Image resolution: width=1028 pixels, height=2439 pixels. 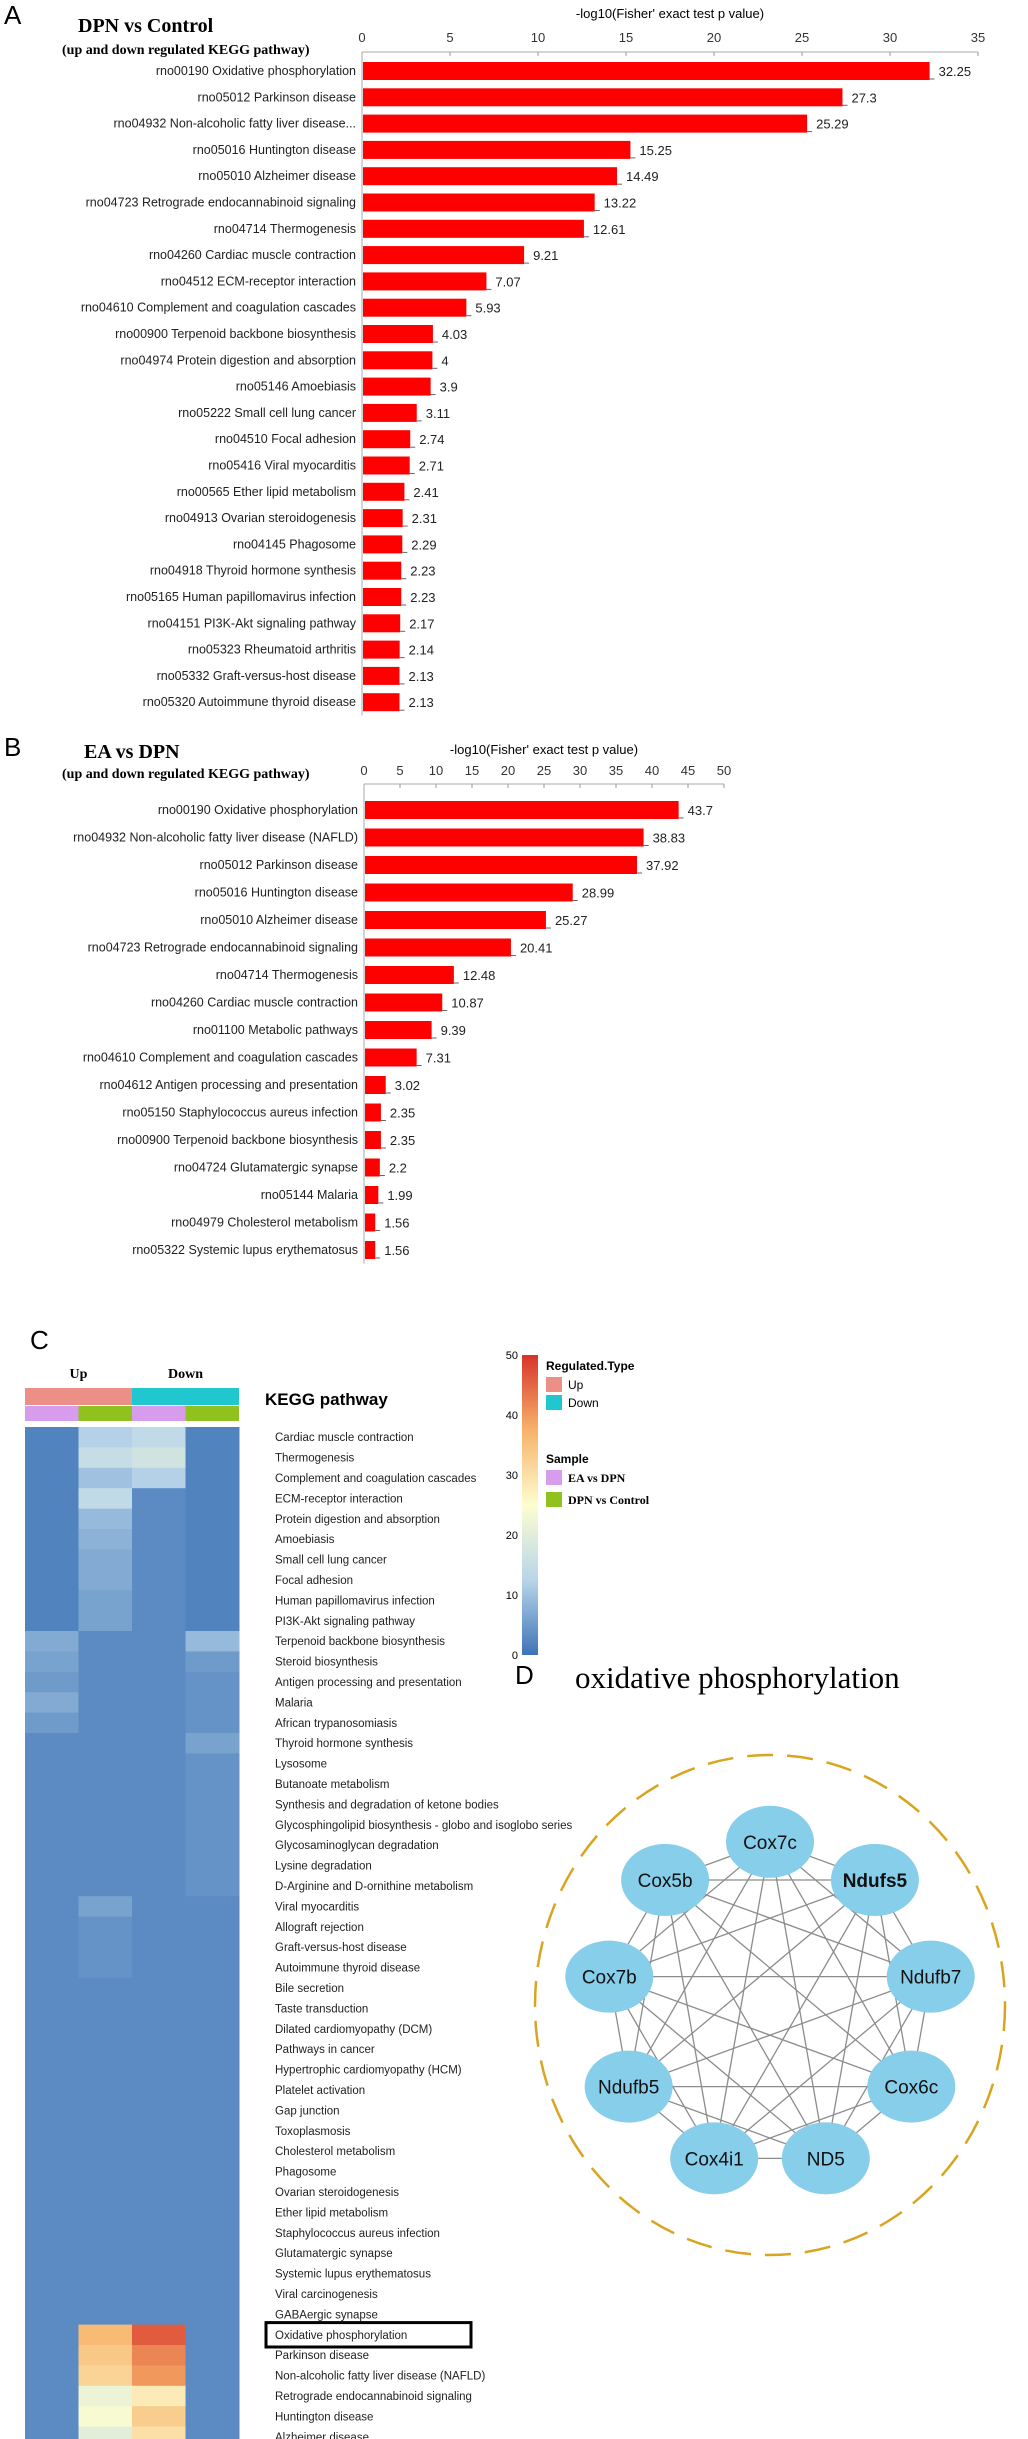 What do you see at coordinates (345, 1622) in the screenshot?
I see `heatmap-row-label: PI3K-Akt signaling pathway` at bounding box center [345, 1622].